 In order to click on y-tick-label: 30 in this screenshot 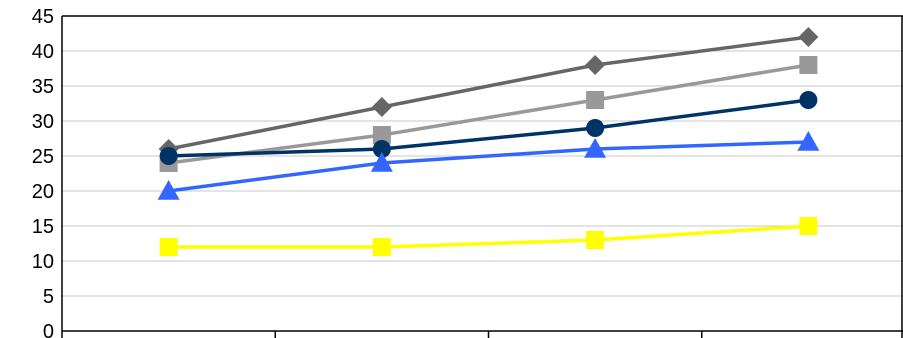, I will do `click(43, 122)`.